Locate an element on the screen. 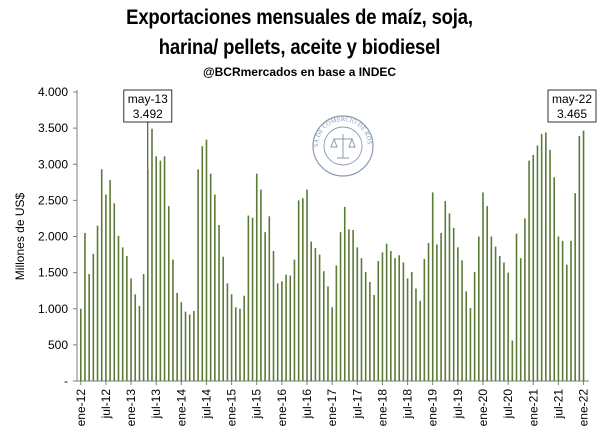 The width and height of the screenshot is (599, 435). x-tick-label: ene-22 is located at coordinates (584, 408).